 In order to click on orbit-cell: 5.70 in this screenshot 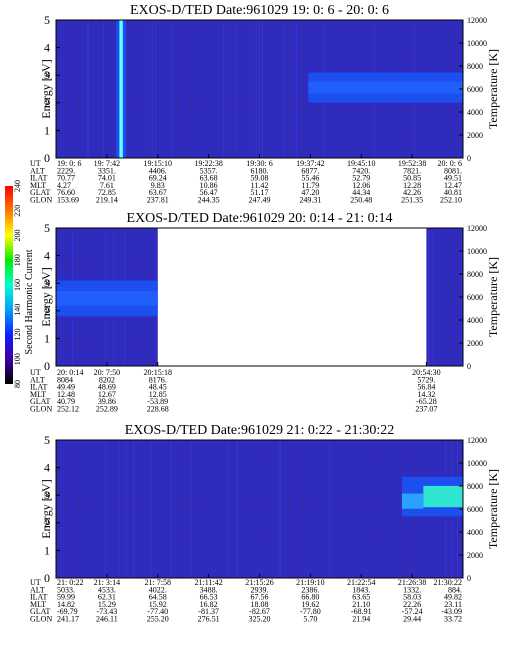, I will do `click(310, 619)`.